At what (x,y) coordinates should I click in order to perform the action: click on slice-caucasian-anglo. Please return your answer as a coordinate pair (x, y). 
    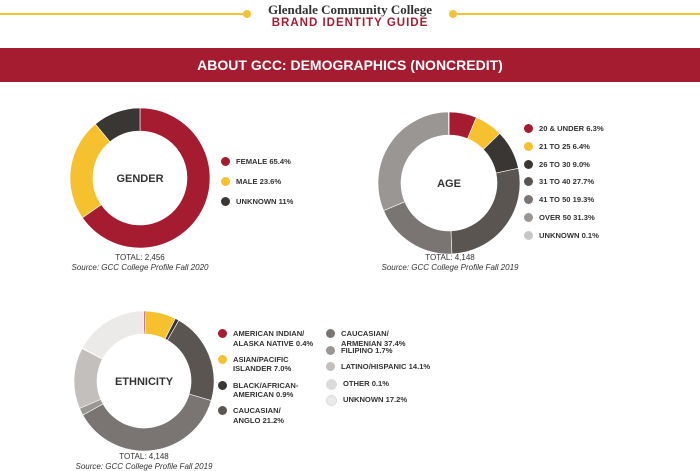
    Looking at the image, I should click on (191, 360).